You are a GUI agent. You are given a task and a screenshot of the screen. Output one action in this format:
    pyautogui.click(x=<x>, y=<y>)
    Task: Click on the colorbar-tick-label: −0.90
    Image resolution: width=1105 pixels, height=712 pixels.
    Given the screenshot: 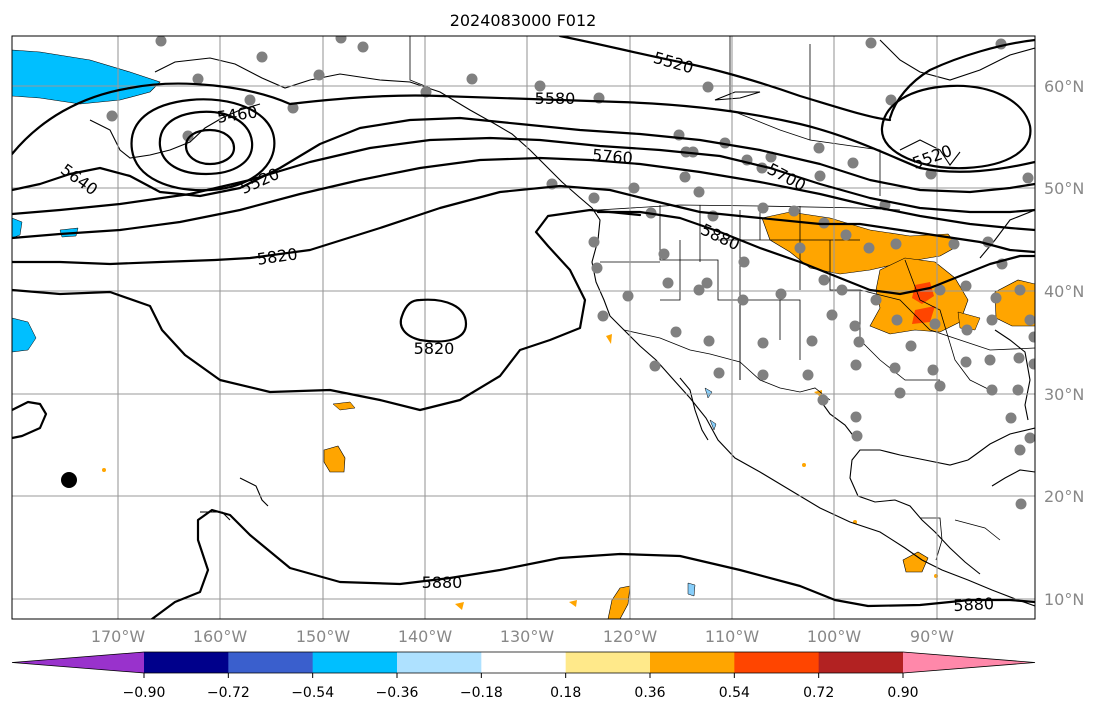 What is the action you would take?
    pyautogui.click(x=144, y=693)
    